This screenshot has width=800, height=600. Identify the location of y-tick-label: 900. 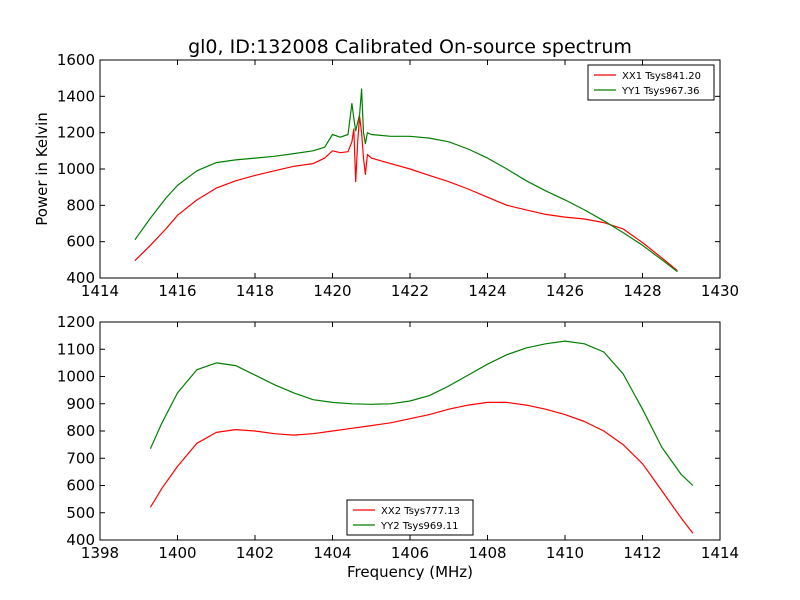
(80, 404).